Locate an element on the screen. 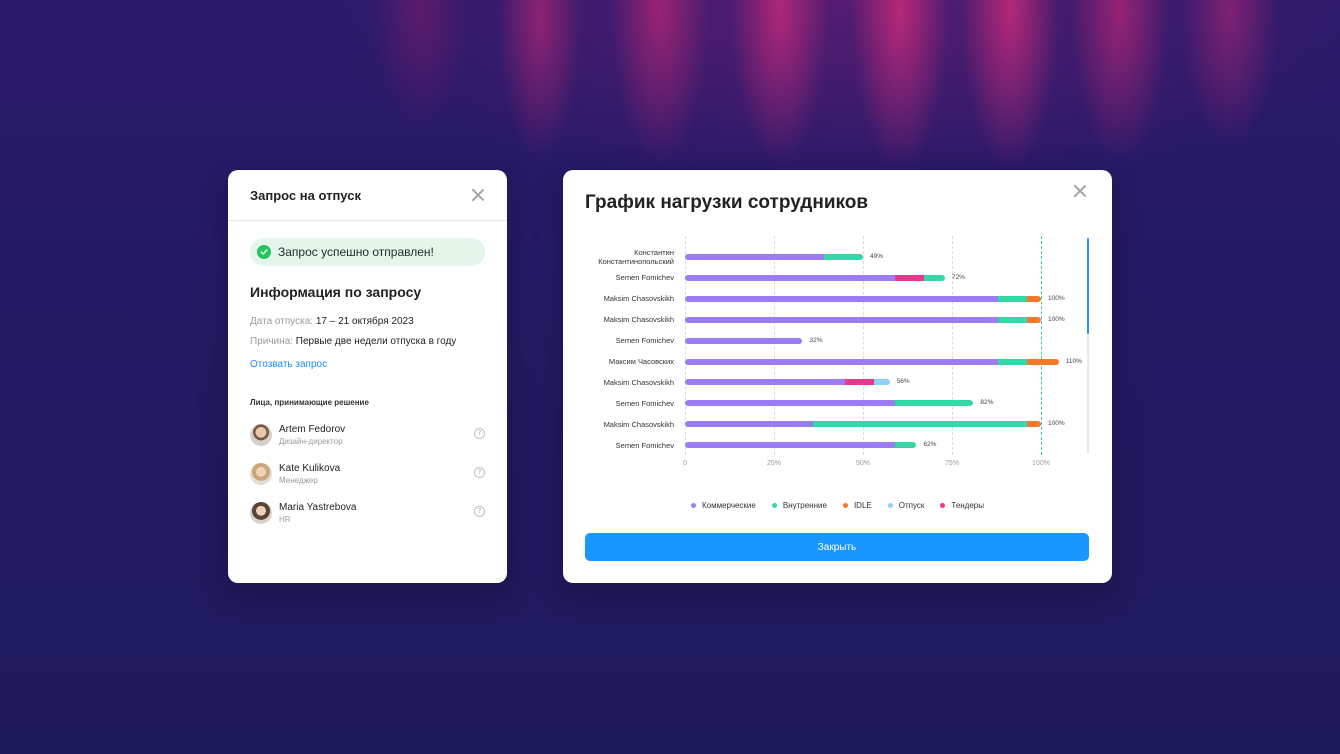  bar-value-label: 110% is located at coordinates (1073, 361).